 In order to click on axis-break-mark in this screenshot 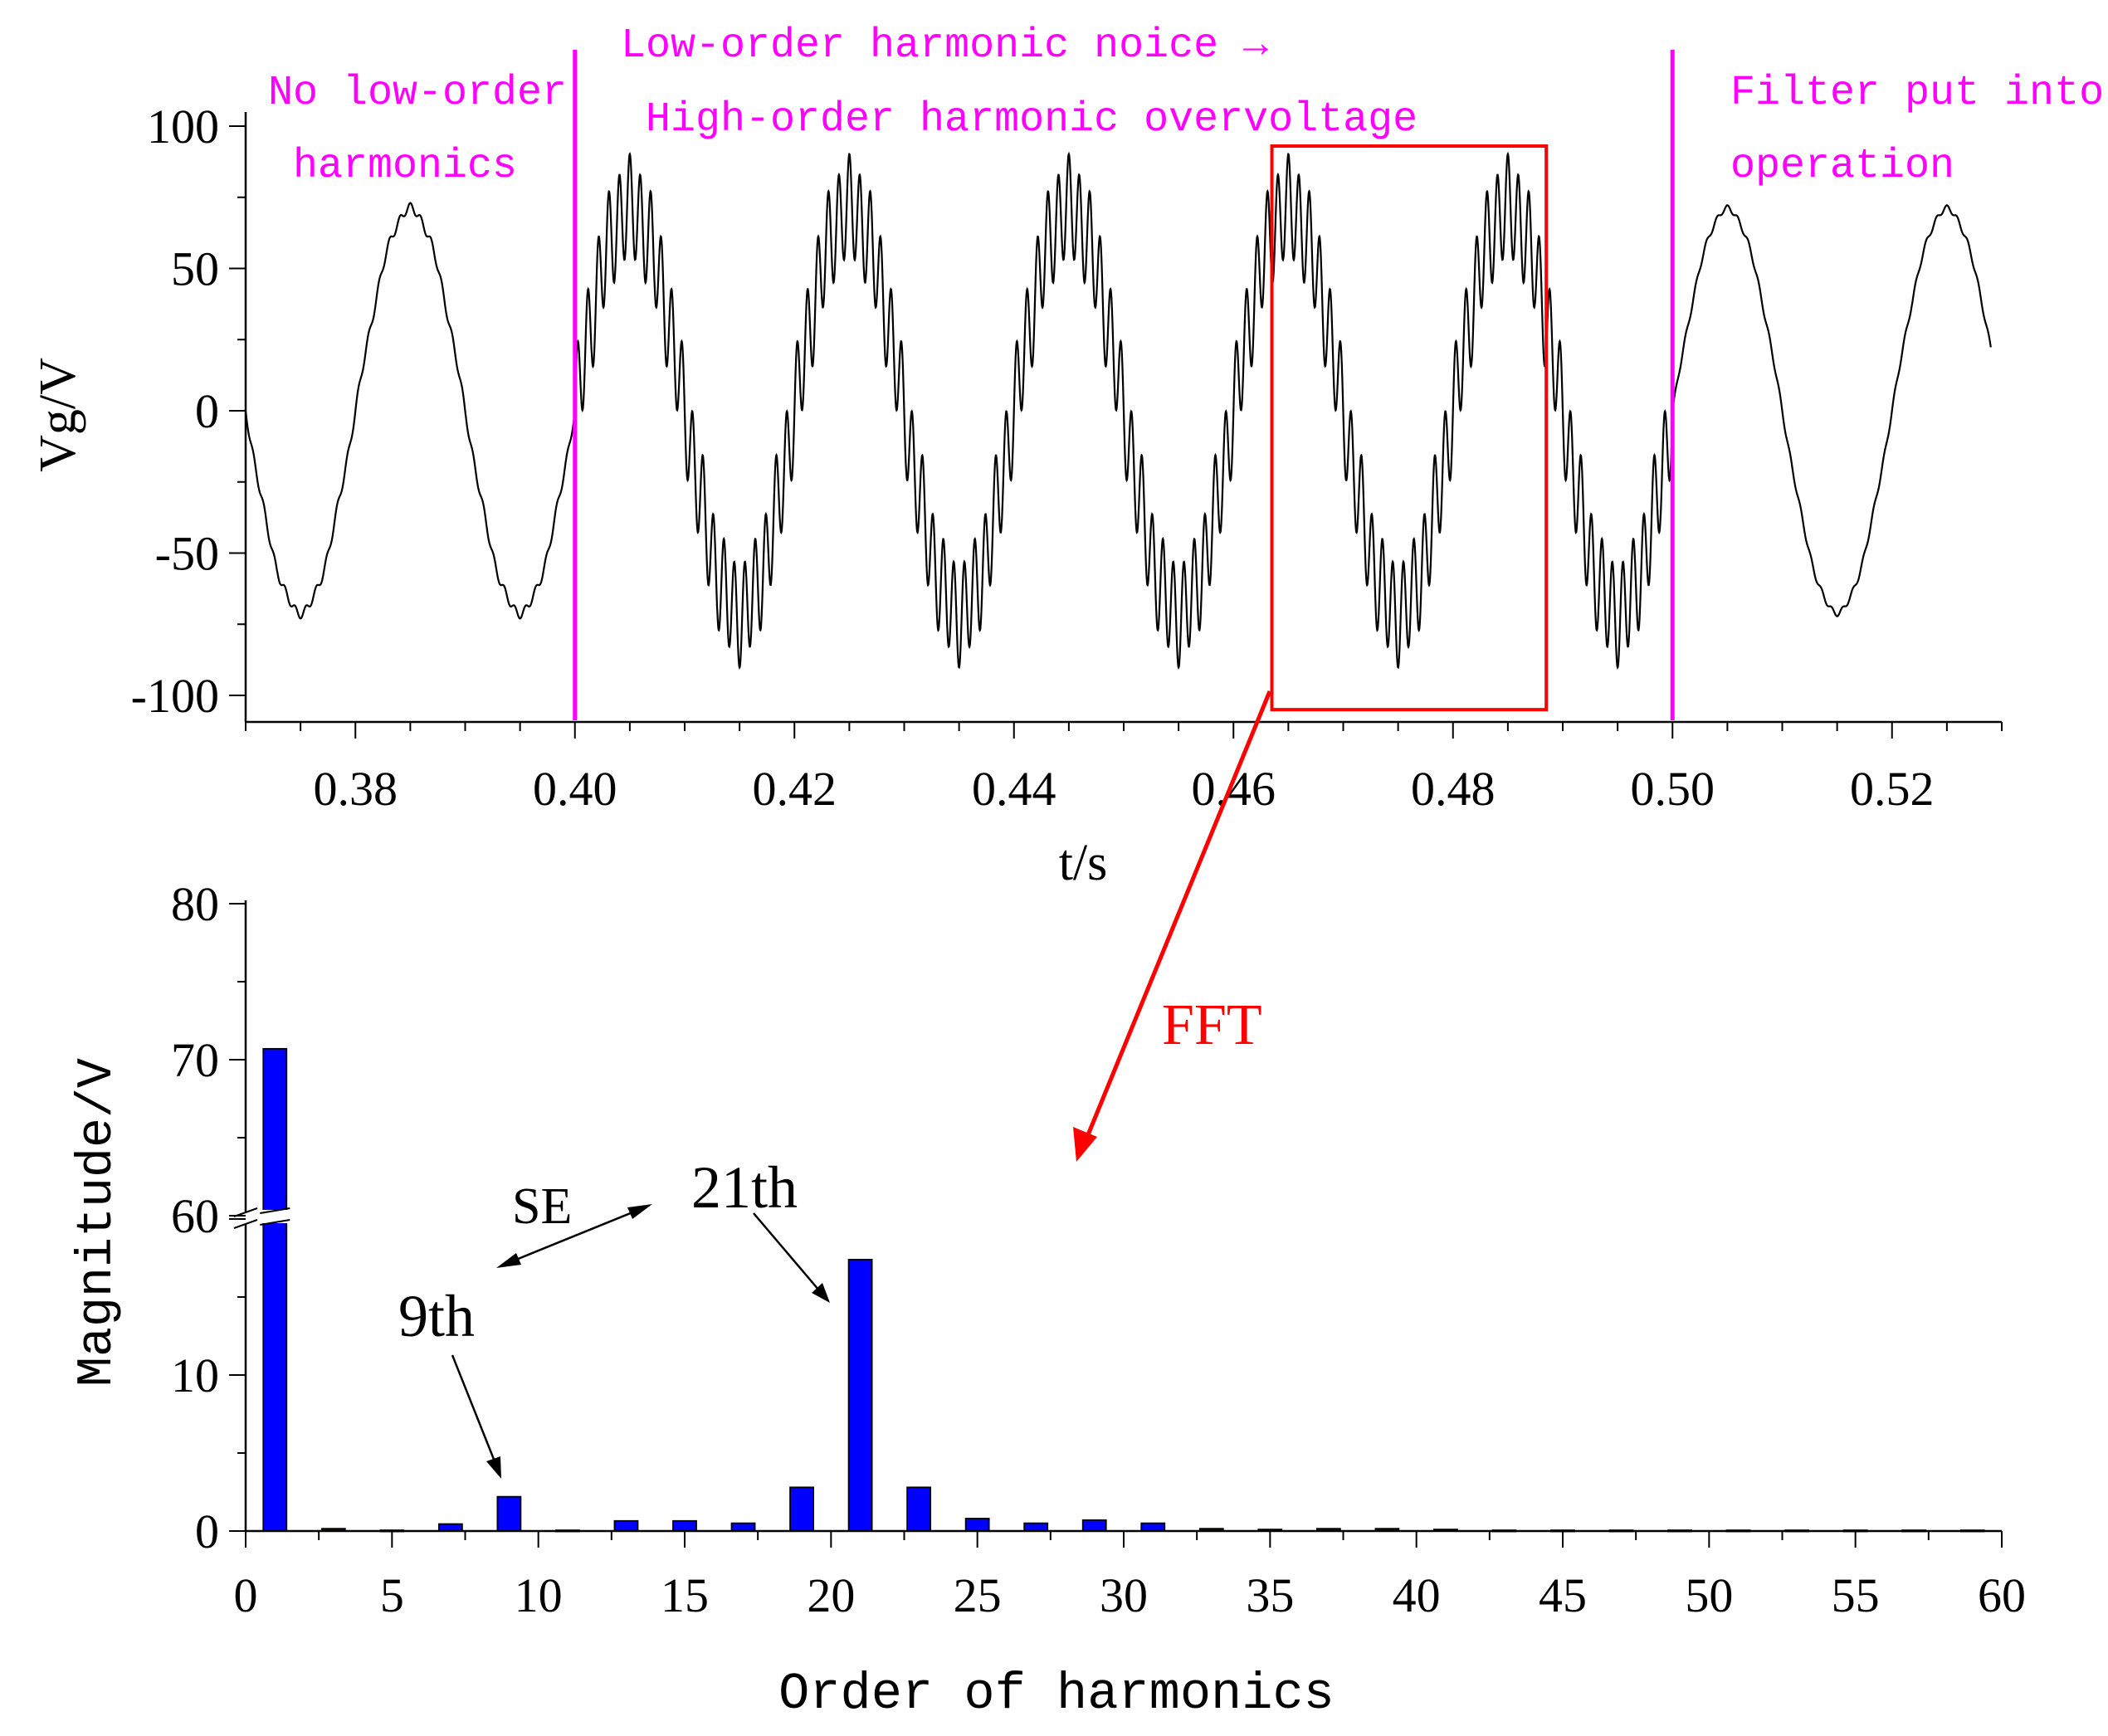, I will do `click(245, 1224)`.